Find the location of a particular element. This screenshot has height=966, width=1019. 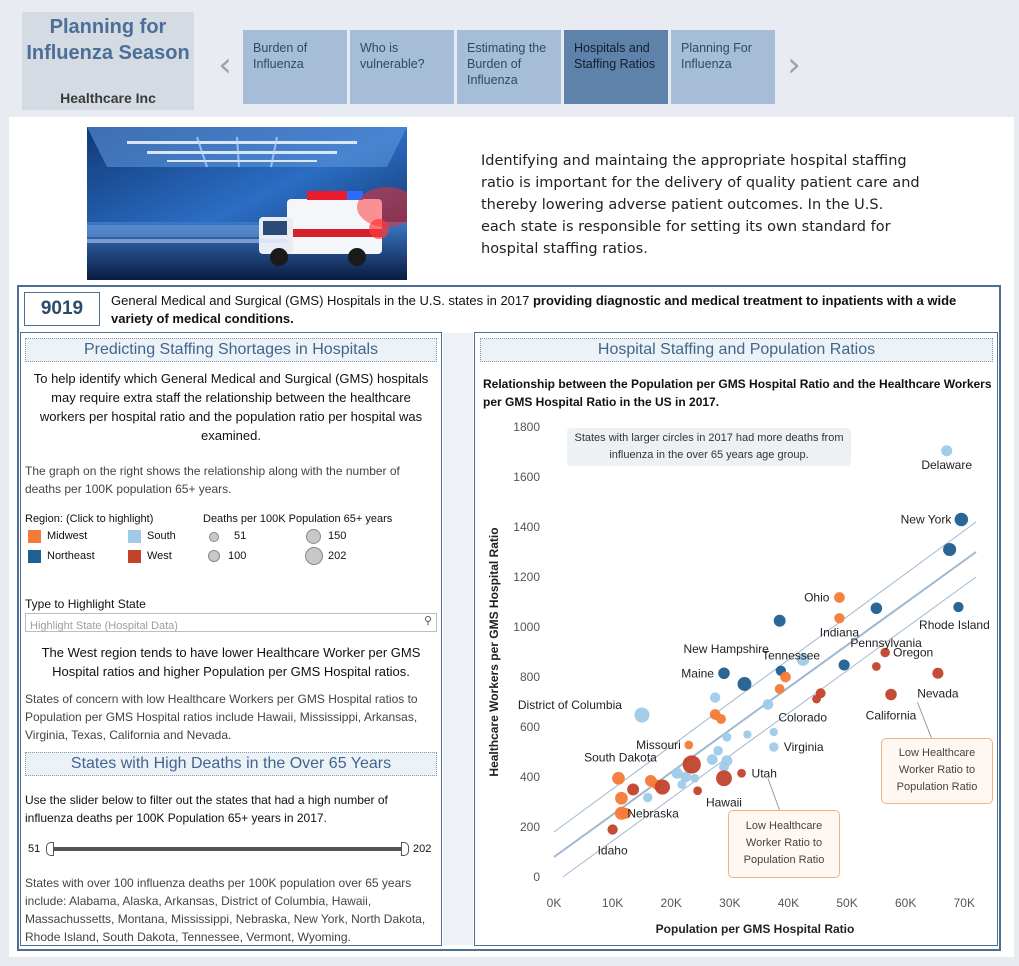

point-label: Hawaii is located at coordinates (724, 802).